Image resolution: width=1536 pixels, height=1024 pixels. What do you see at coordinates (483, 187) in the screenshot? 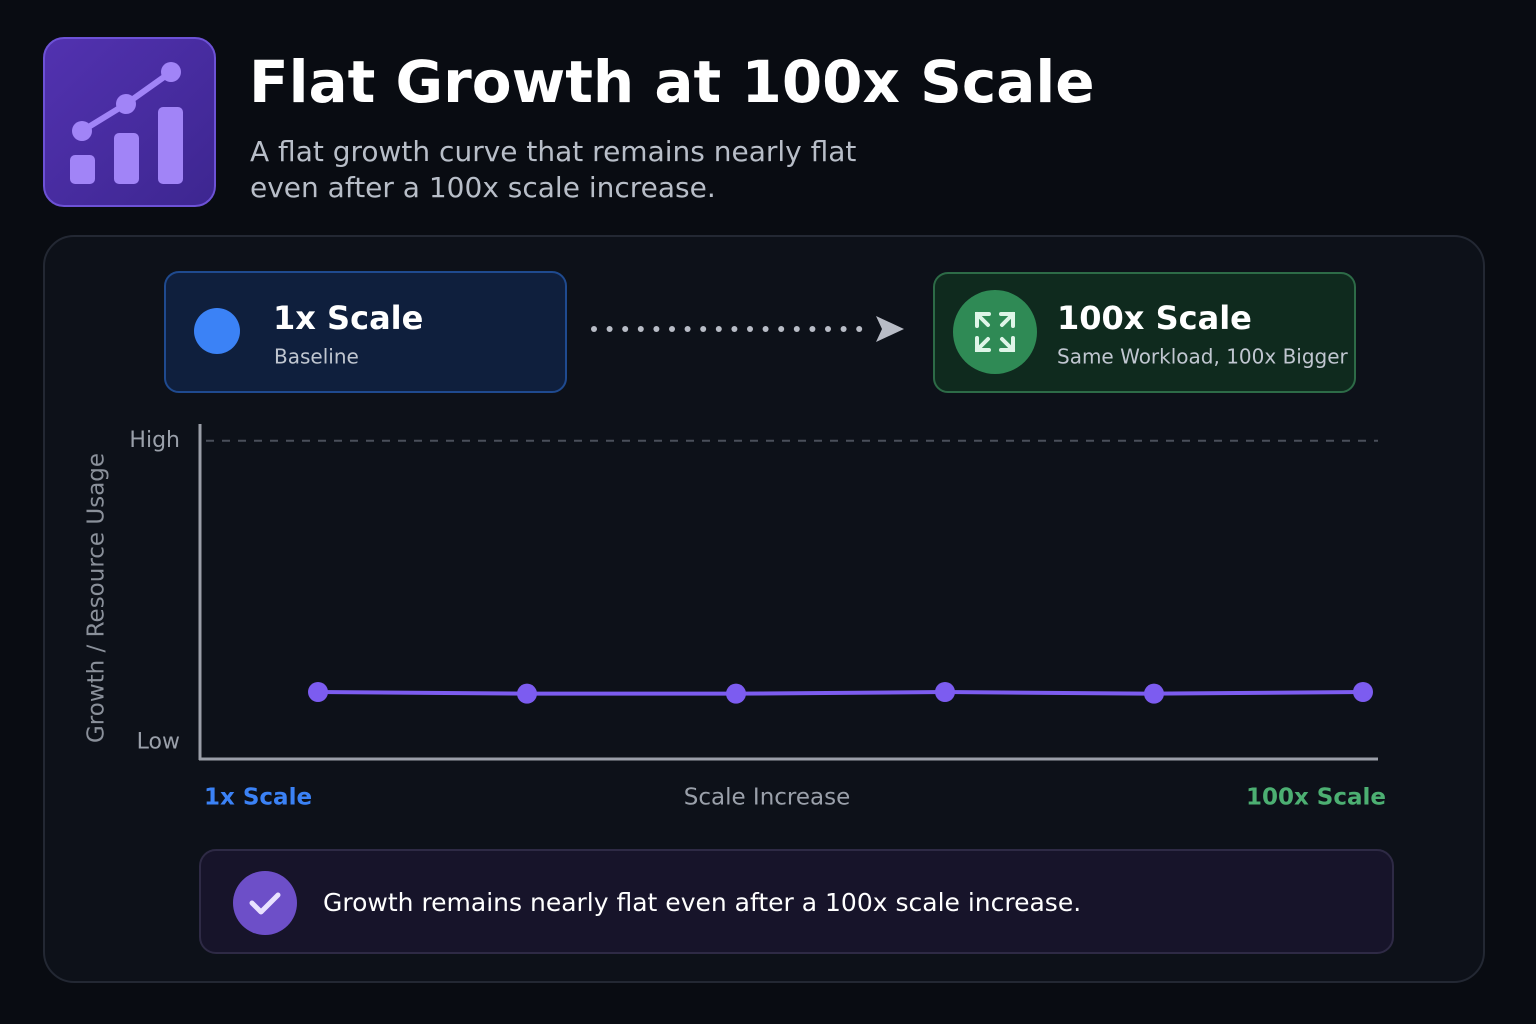
I see `subtitle: even after a 100x scale increase.` at bounding box center [483, 187].